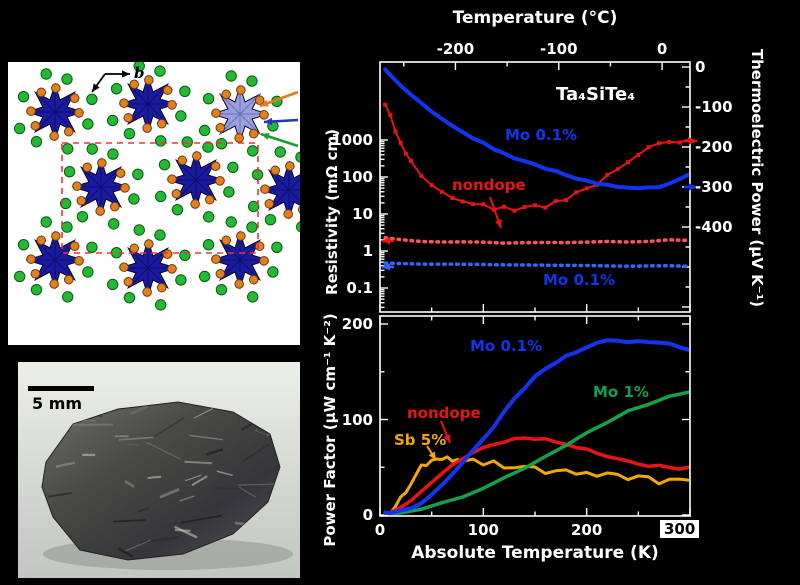 The width and height of the screenshot is (800, 585). What do you see at coordinates (57, 403) in the screenshot?
I see `scale-bar-label: 5 mm` at bounding box center [57, 403].